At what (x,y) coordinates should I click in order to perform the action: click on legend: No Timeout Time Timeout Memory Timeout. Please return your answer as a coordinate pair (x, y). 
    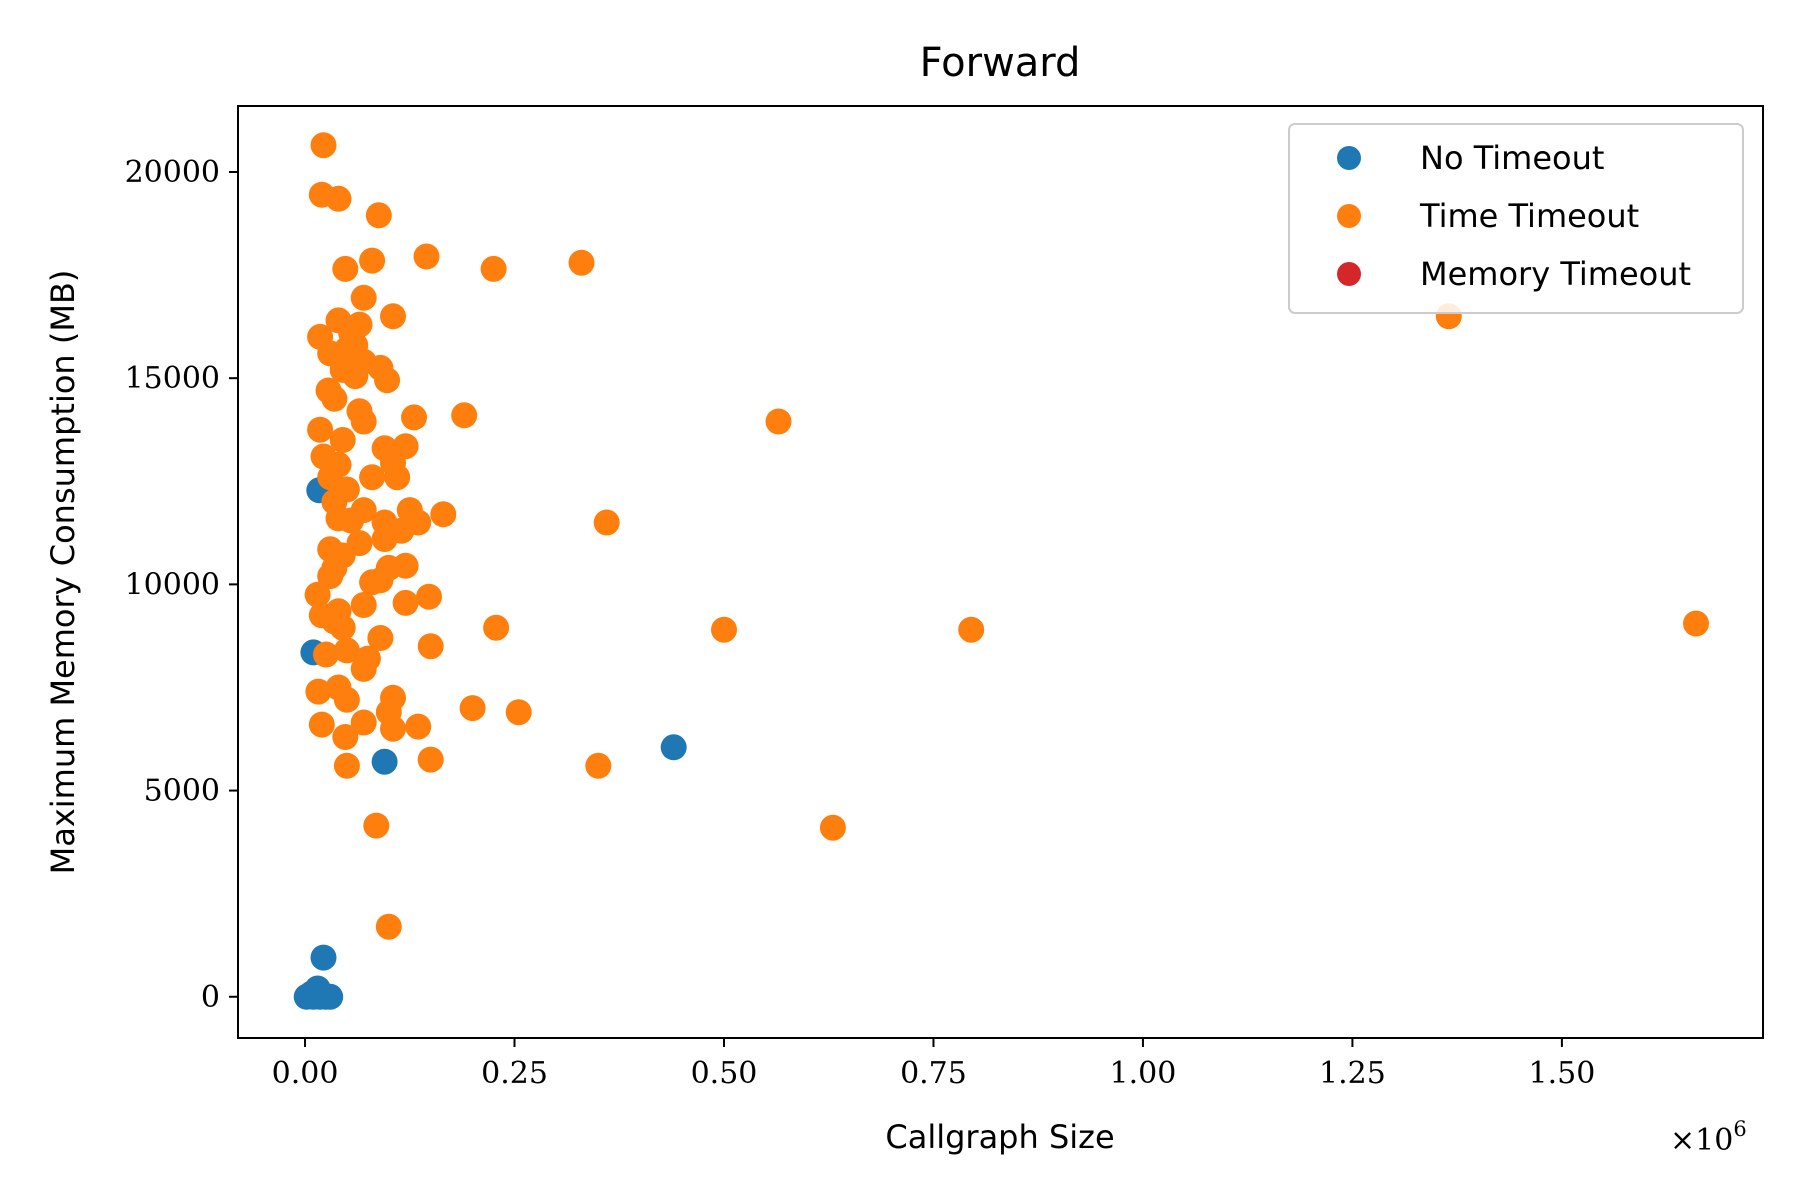
    Looking at the image, I should click on (1516, 218).